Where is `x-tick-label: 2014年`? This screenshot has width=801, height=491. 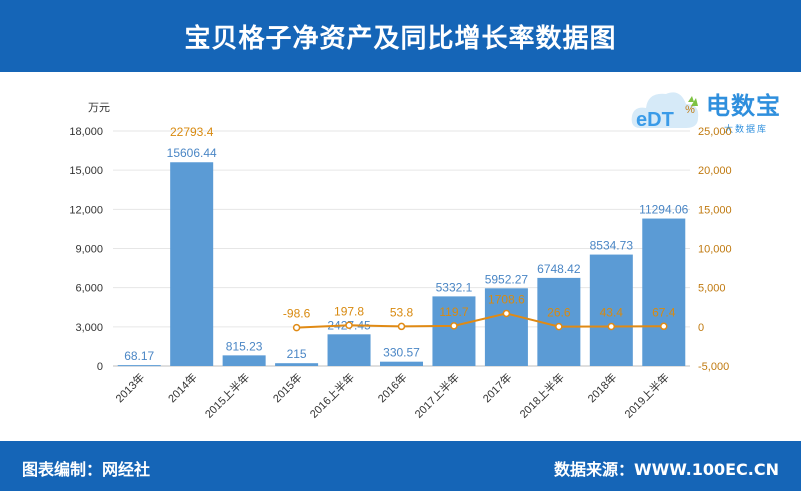 x-tick-label: 2014年 is located at coordinates (182, 387).